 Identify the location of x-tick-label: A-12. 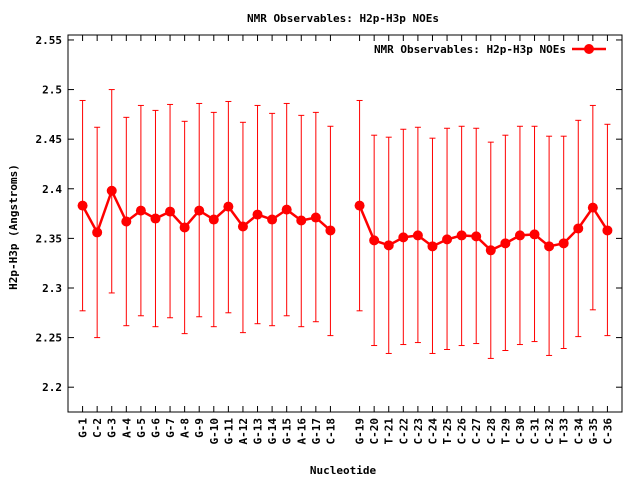
(243, 431).